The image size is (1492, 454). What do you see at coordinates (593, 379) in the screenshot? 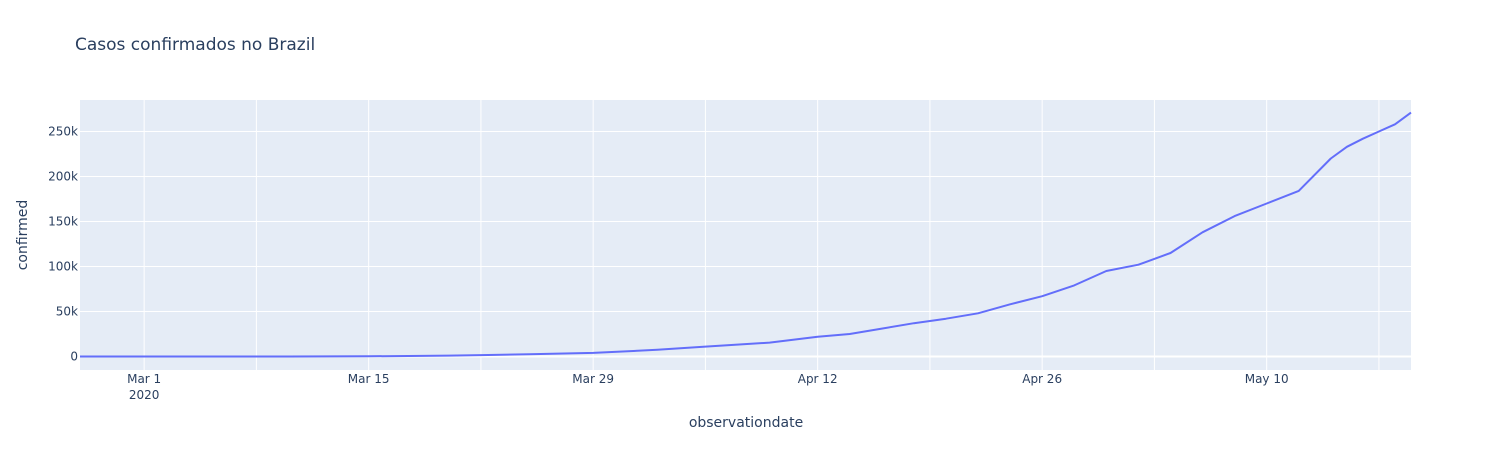
I see `x-tick-label: Mar 29` at bounding box center [593, 379].